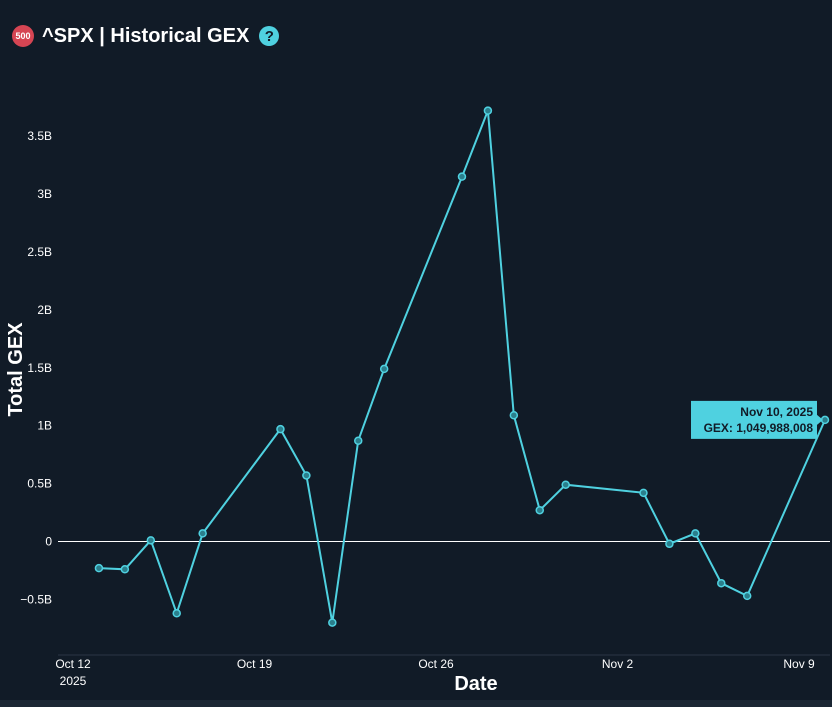  What do you see at coordinates (754, 419) in the screenshot?
I see `tooltip-box` at bounding box center [754, 419].